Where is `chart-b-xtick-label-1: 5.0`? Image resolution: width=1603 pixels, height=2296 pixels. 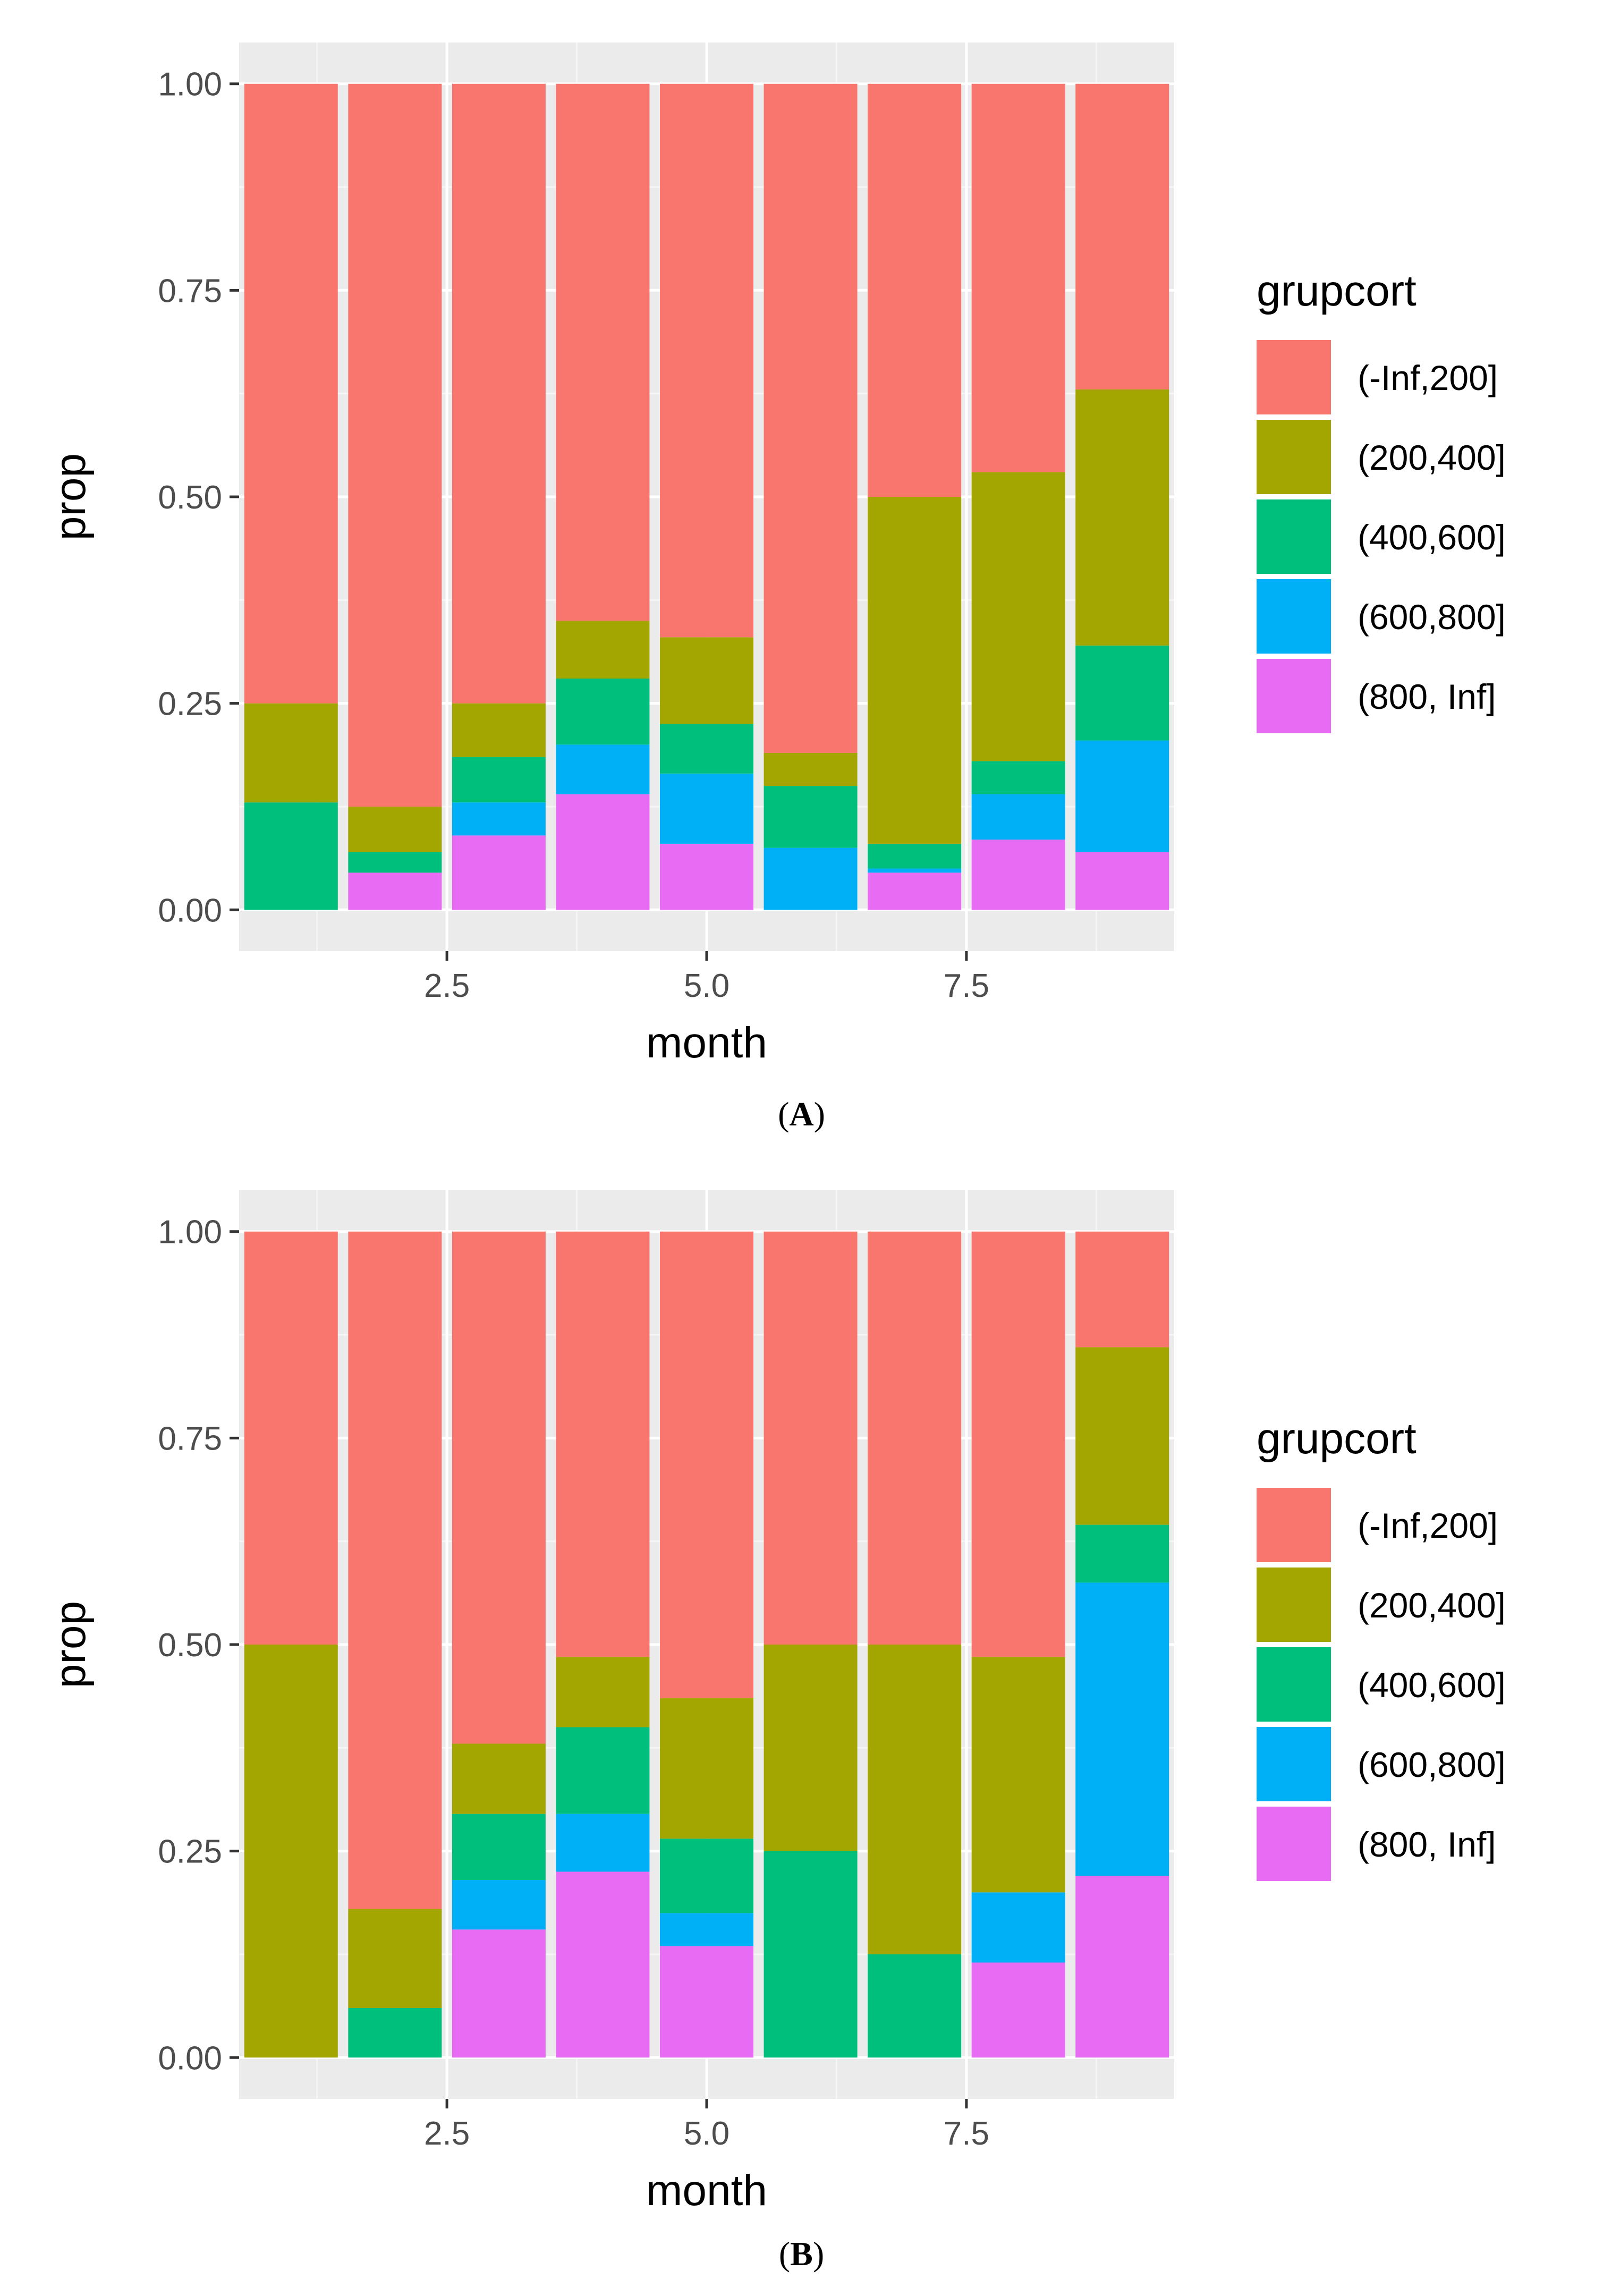 chart-b-xtick-label-1: 5.0 is located at coordinates (707, 2133).